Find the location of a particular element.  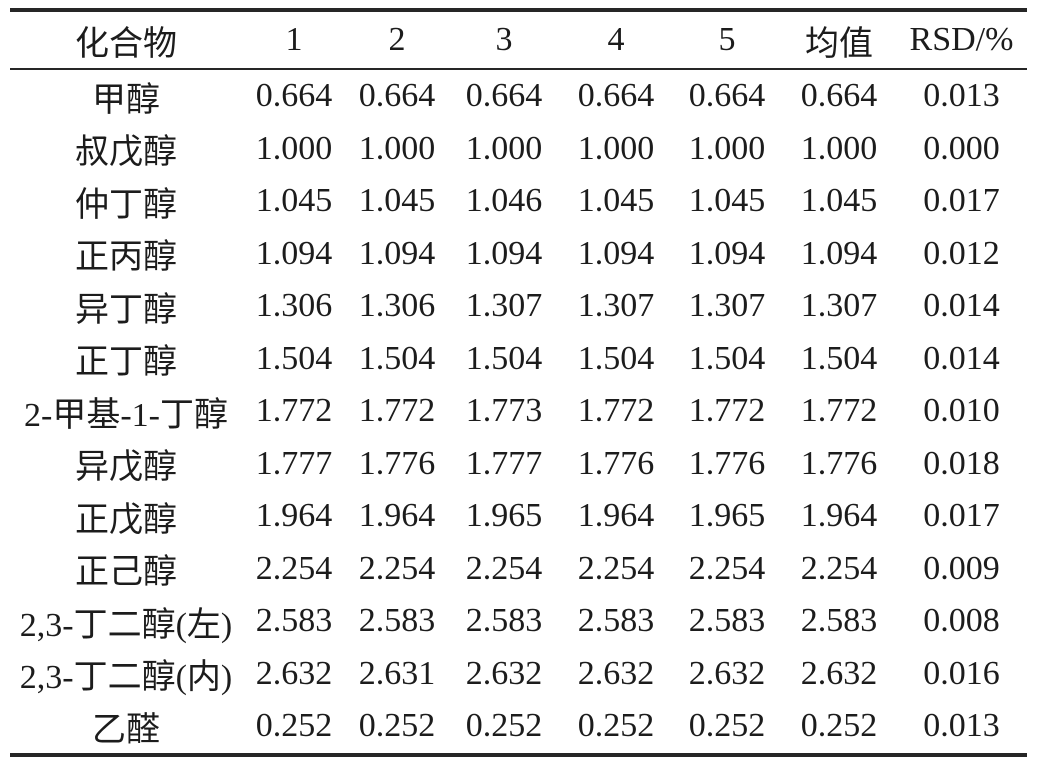

compound-cell: 2,3-丁二醇(左) is located at coordinates (126, 625).